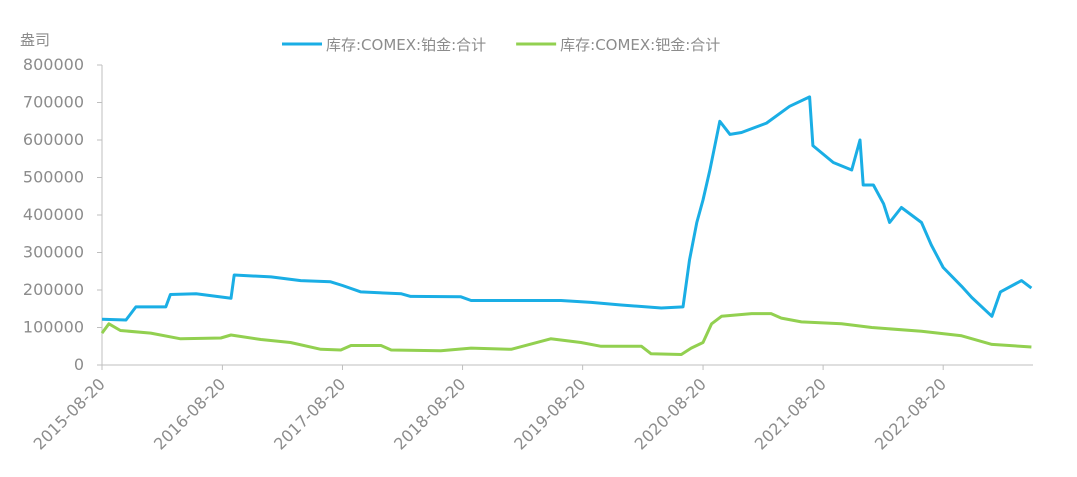 The width and height of the screenshot is (1077, 477). I want to click on x-tick-label: 2018-08-20, so click(429, 413).